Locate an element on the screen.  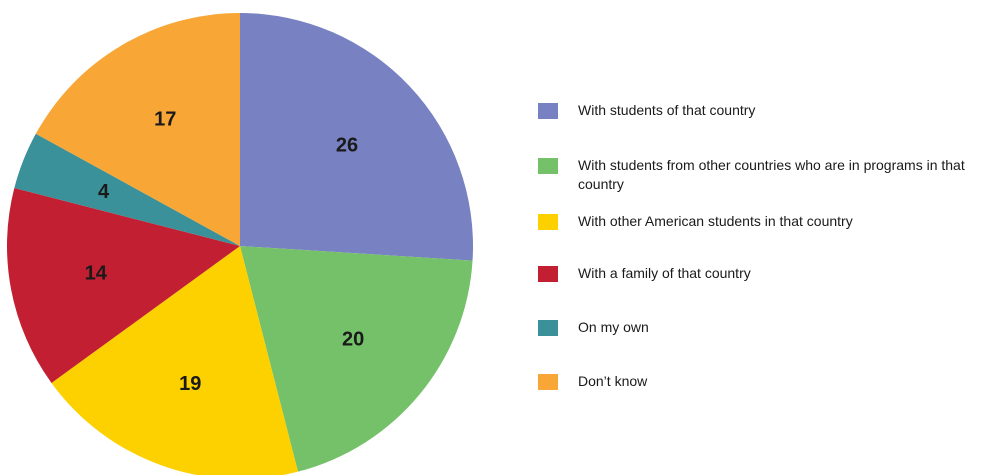
slice-value-label-4: 4 is located at coordinates (104, 192).